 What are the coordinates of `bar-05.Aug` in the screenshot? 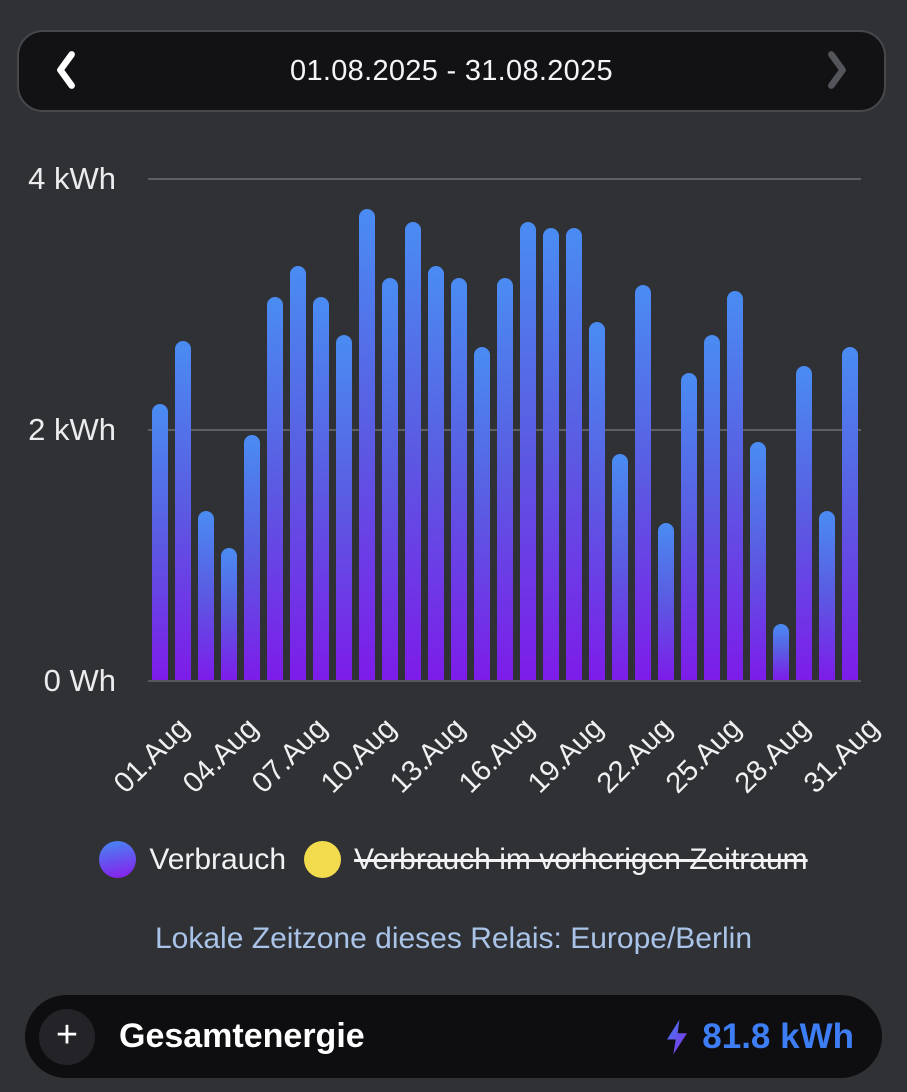 It's located at (251, 557).